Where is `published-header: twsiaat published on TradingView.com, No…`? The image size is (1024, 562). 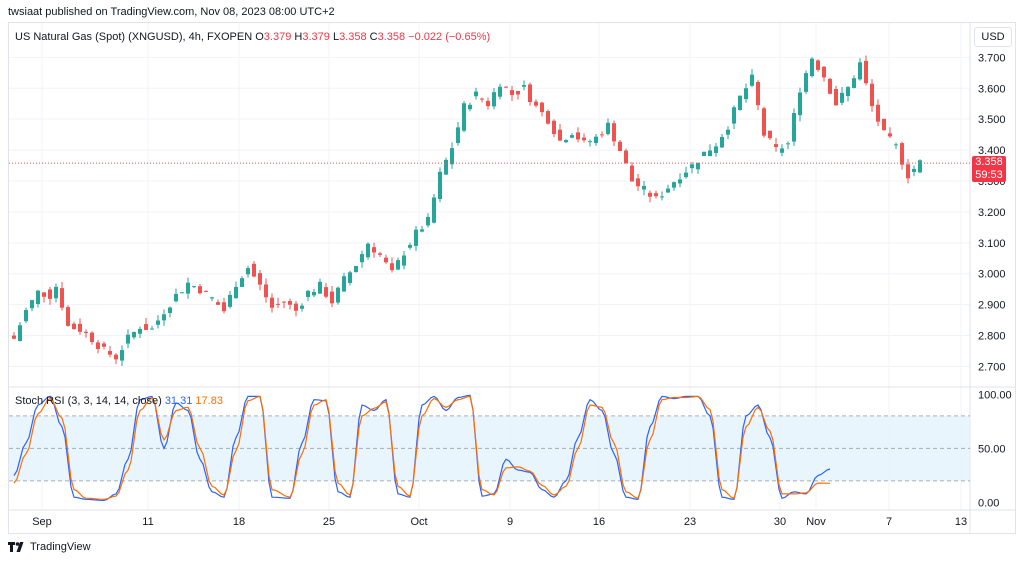 published-header: twsiaat published on TradingView.com, No… is located at coordinates (171, 12).